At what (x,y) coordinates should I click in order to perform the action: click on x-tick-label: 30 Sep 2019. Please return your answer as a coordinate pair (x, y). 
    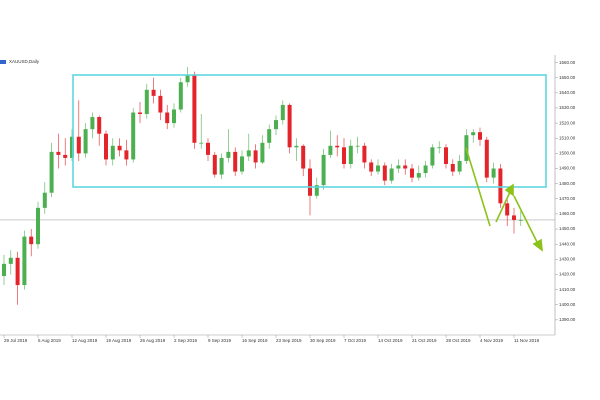
    Looking at the image, I should click on (323, 340).